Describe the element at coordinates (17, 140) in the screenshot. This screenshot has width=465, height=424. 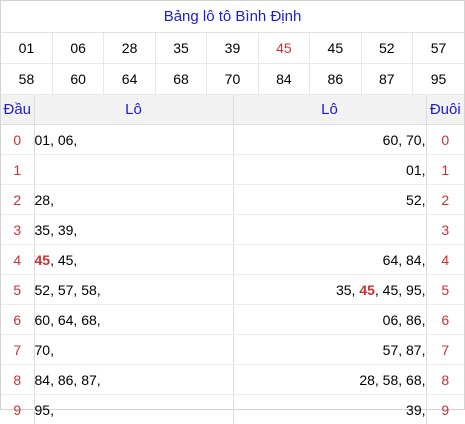
I see `dau-digit: 0` at that location.